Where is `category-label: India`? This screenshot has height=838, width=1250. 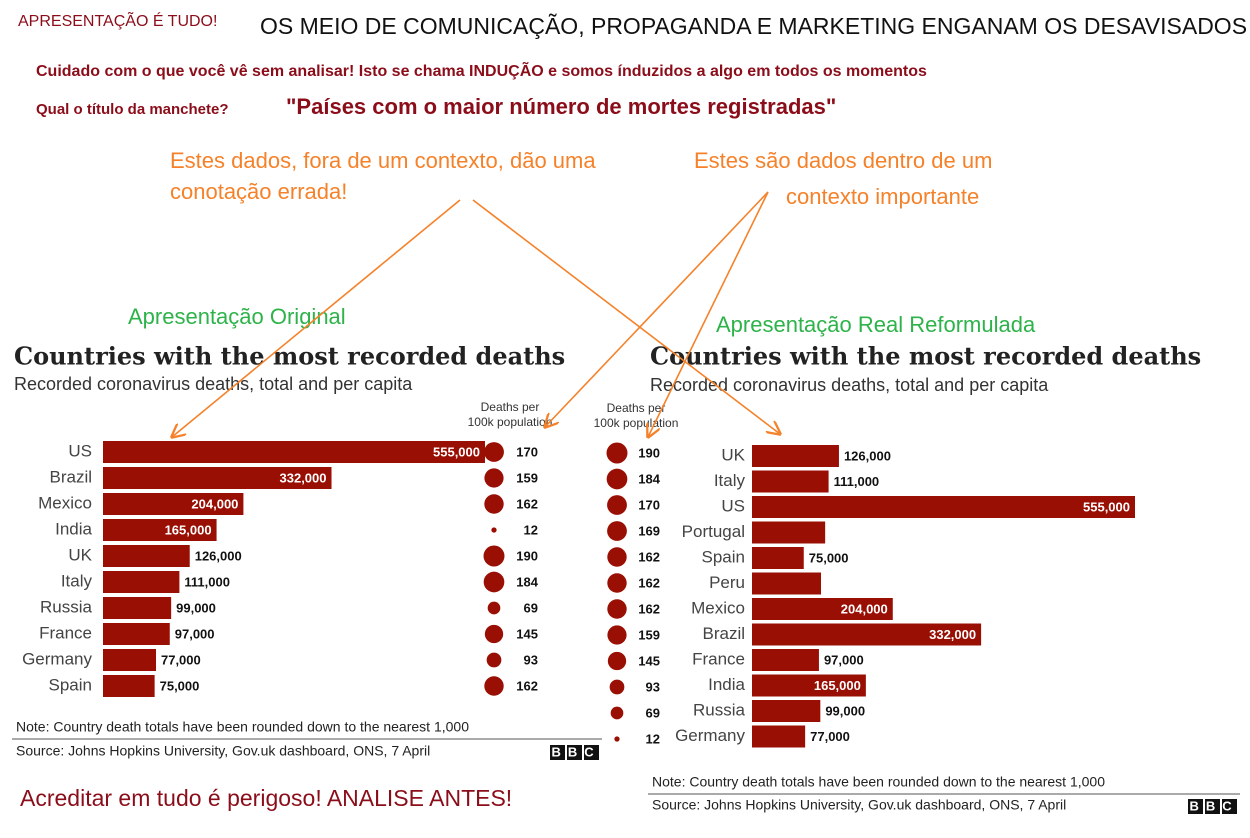
category-label: India is located at coordinates (73, 528).